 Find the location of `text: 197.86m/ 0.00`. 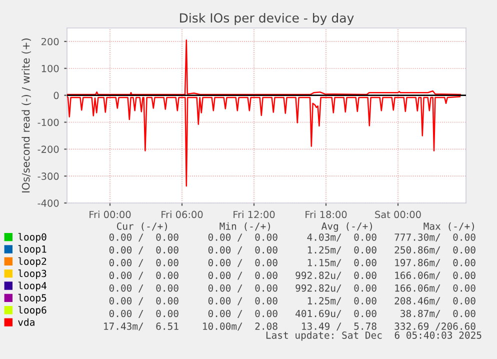

text: 197.86m/ 0.00 is located at coordinates (435, 263).